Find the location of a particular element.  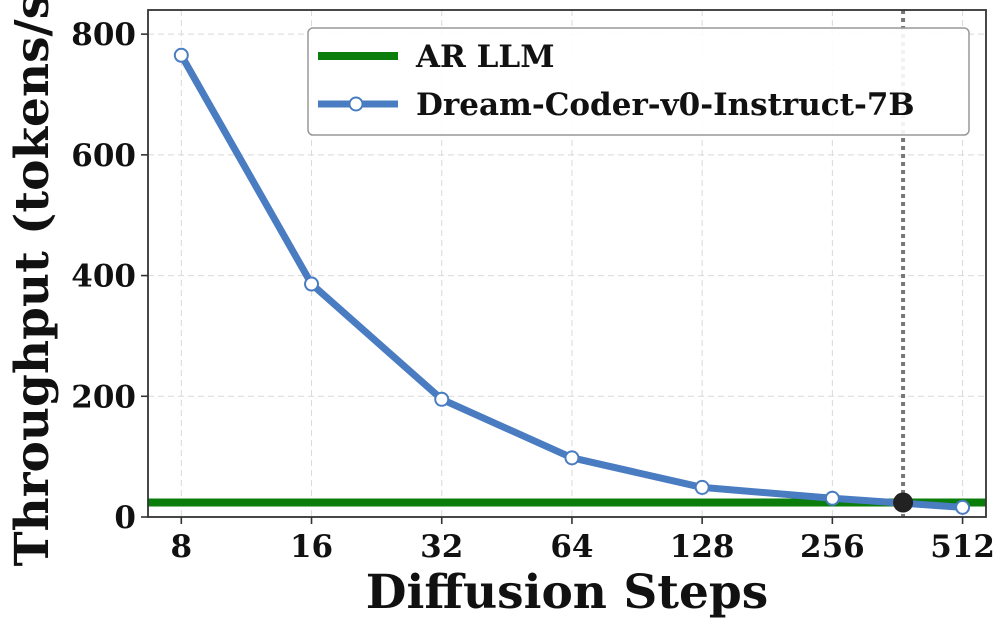

x-tick-label: 256 is located at coordinates (832, 547).